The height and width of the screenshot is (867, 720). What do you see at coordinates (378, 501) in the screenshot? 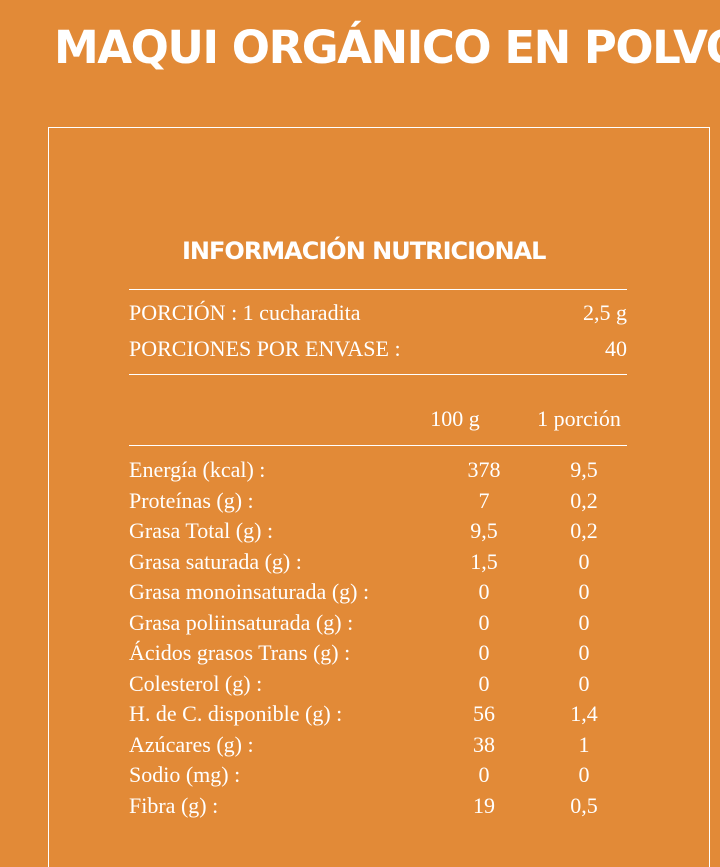
I see `nutrient-row: Proteínas (g) : 7 0,2` at bounding box center [378, 501].